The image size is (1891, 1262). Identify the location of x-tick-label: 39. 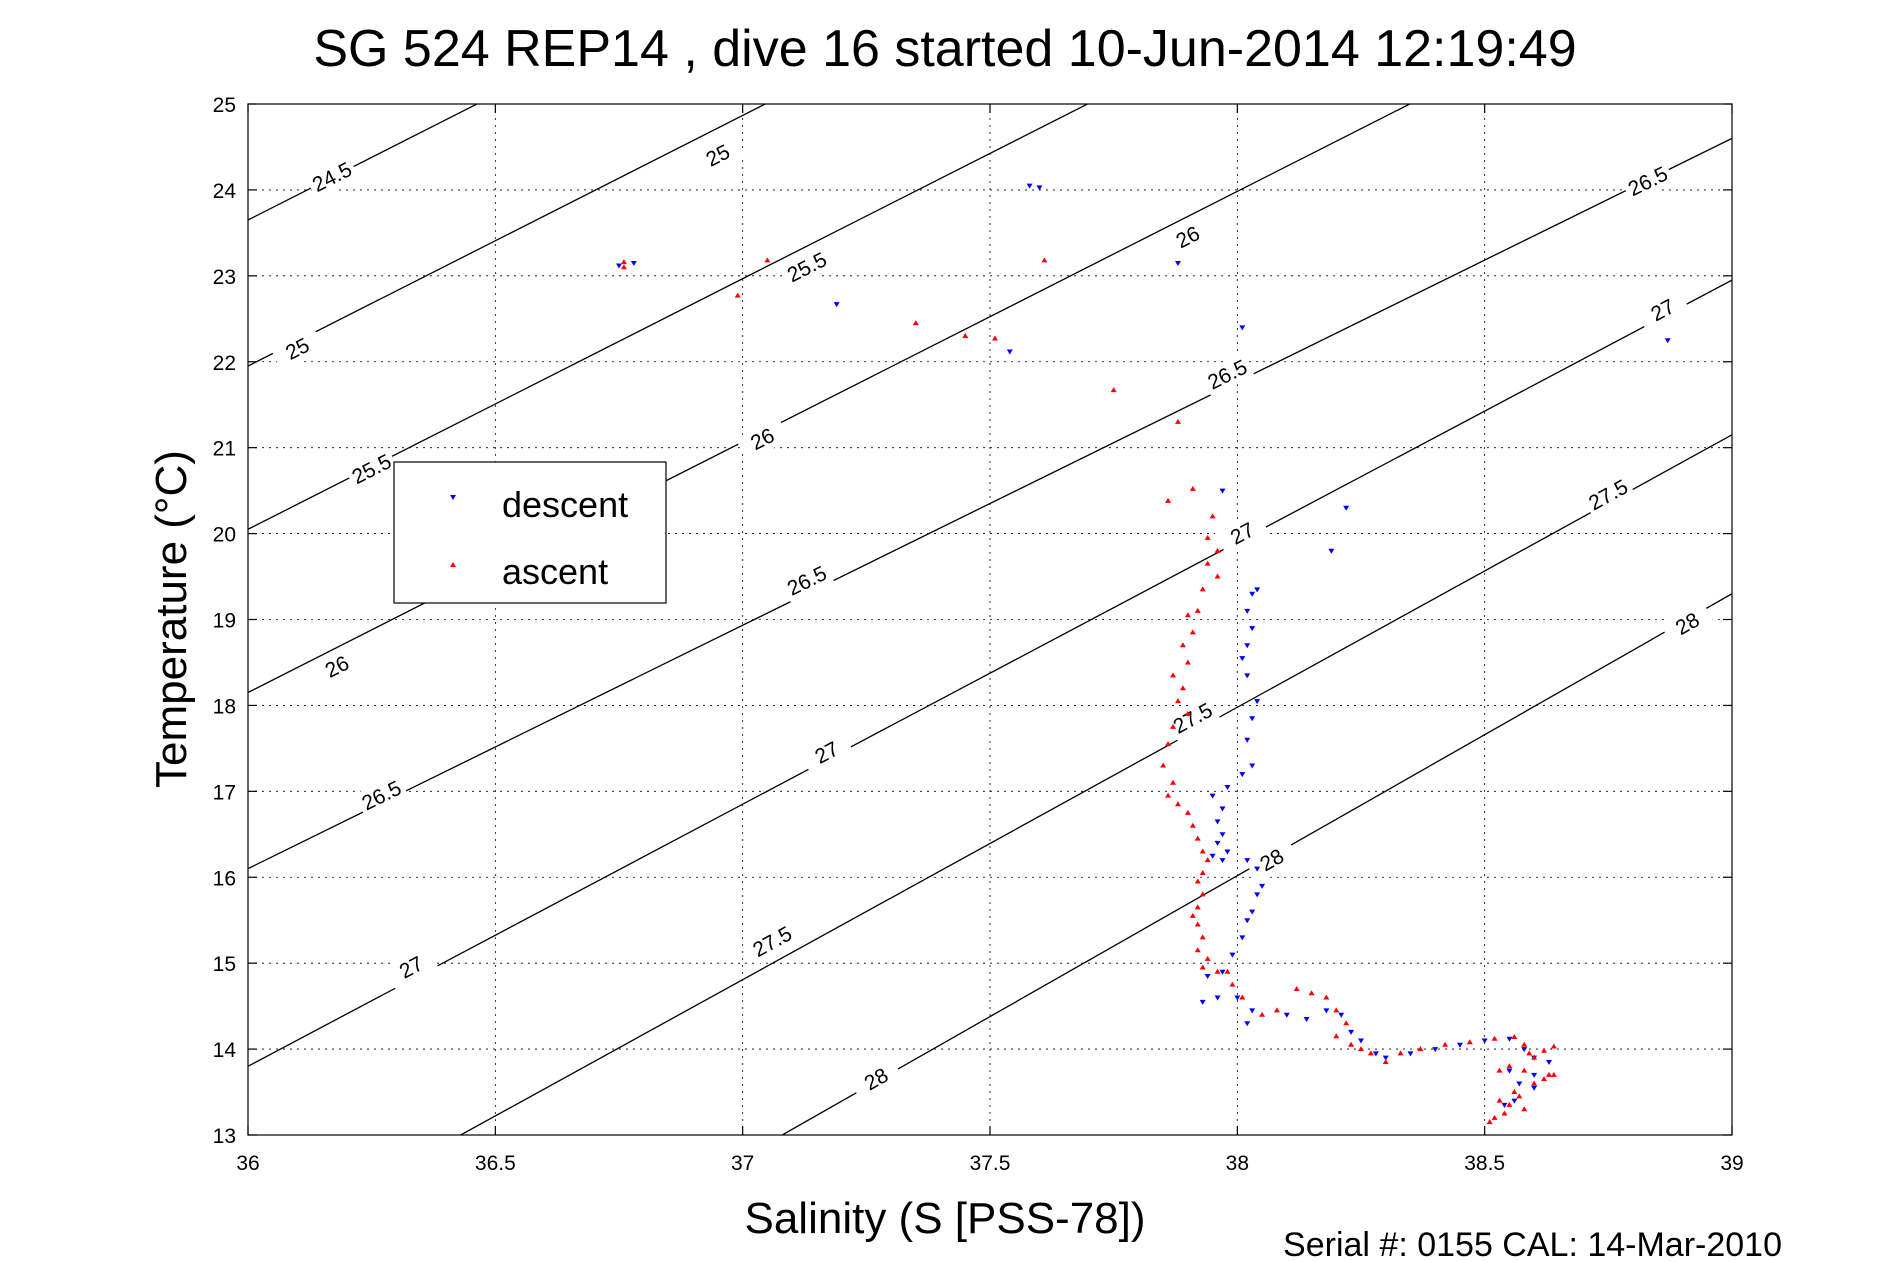
(1731, 1163).